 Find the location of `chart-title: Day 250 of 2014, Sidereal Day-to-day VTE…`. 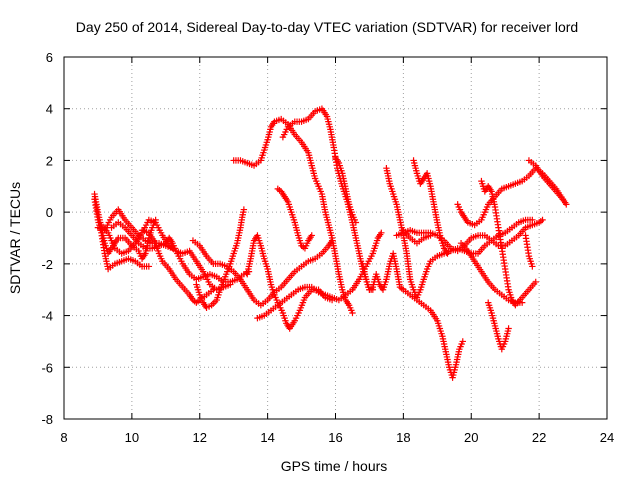

chart-title: Day 250 of 2014, Sidereal Day-to-day VTE… is located at coordinates (327, 27).